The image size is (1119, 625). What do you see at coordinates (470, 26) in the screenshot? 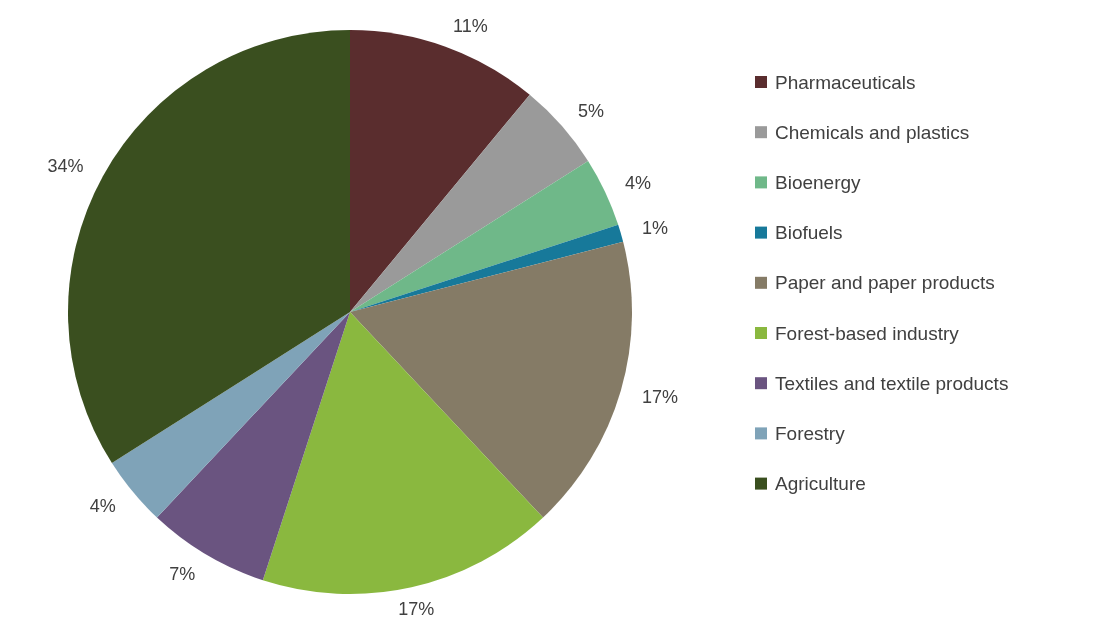
I see `data-label: 11%` at bounding box center [470, 26].